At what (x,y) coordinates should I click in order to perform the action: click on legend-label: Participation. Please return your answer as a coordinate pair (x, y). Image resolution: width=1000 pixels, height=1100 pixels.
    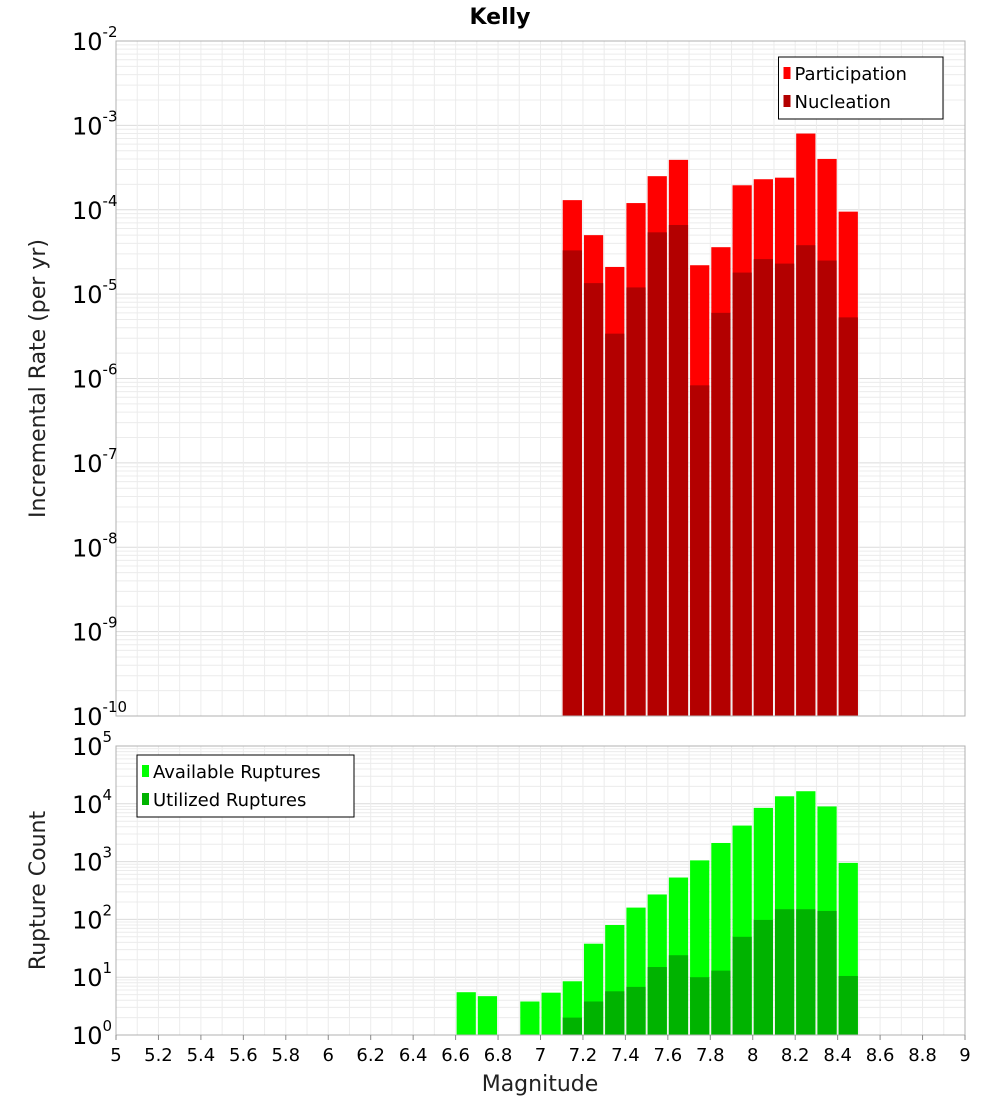
    Looking at the image, I should click on (851, 74).